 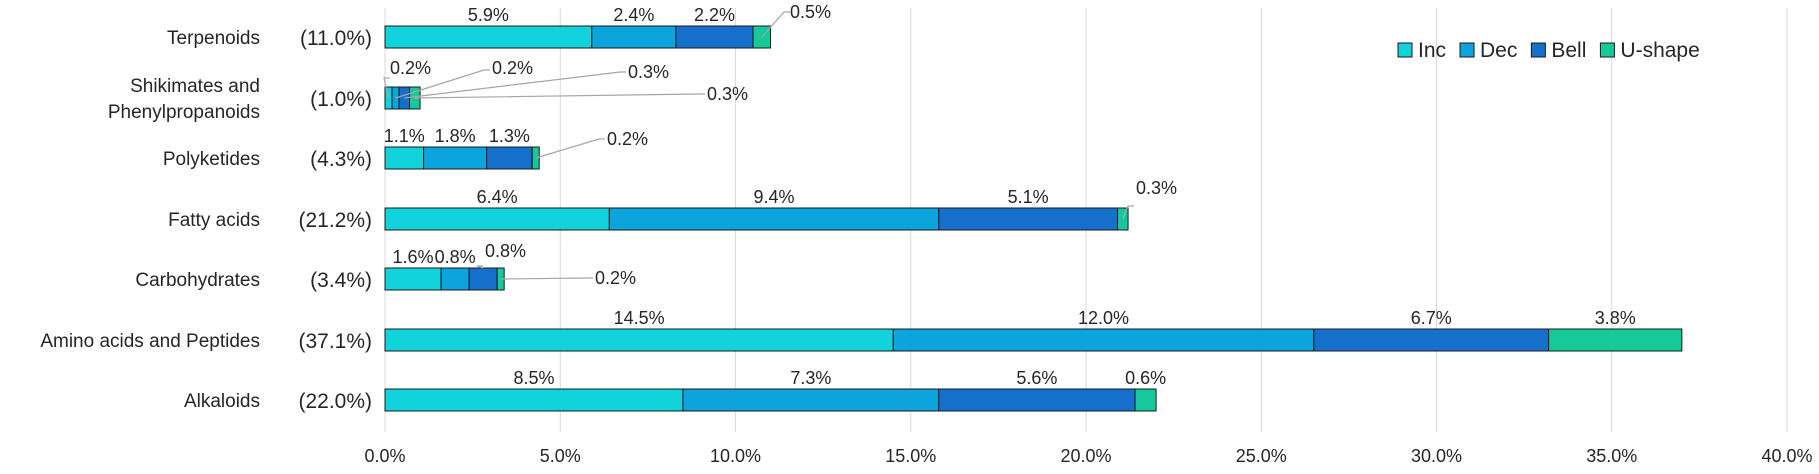 What do you see at coordinates (1659, 50) in the screenshot?
I see `legend-label: U-shape` at bounding box center [1659, 50].